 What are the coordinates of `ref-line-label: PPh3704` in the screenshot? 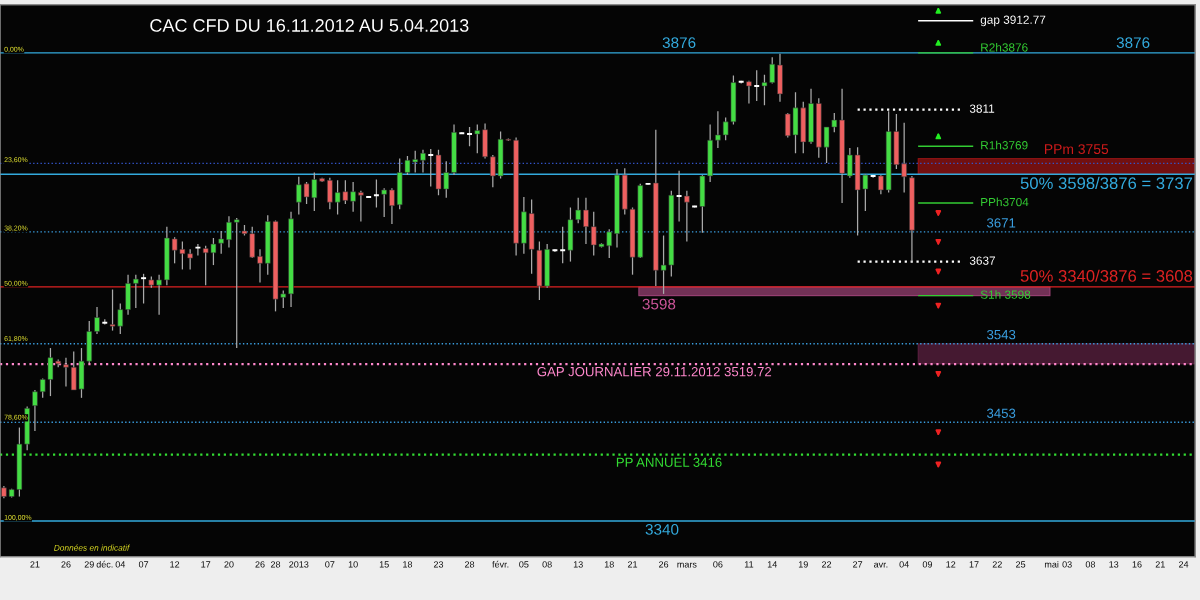 It's located at (1005, 202).